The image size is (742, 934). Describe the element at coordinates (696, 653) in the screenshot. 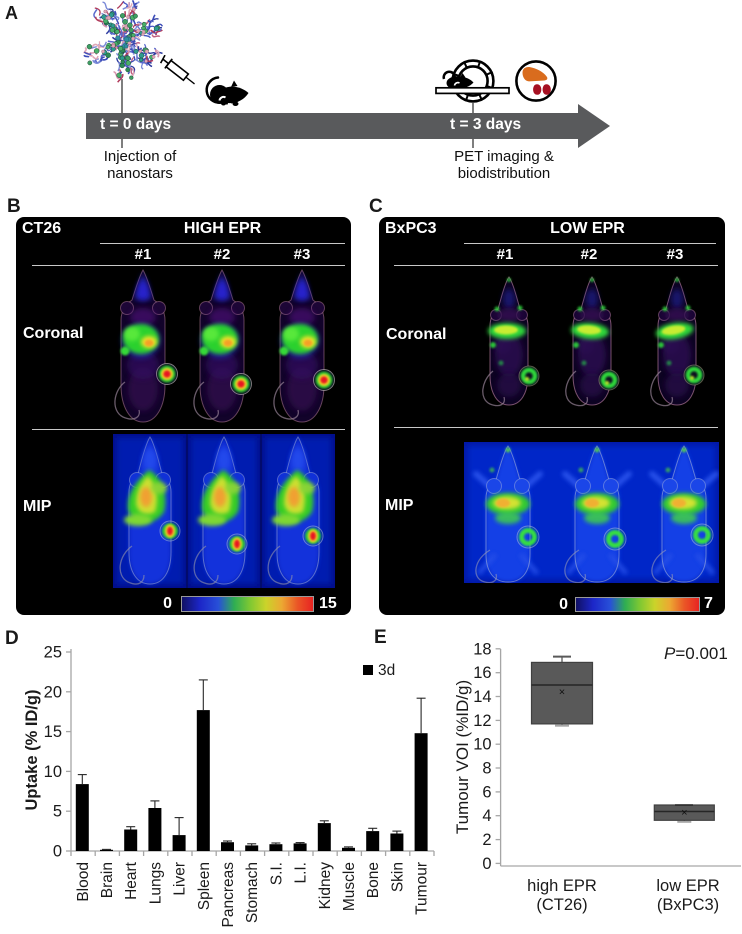

I see `svg-text: P=0.001` at that location.